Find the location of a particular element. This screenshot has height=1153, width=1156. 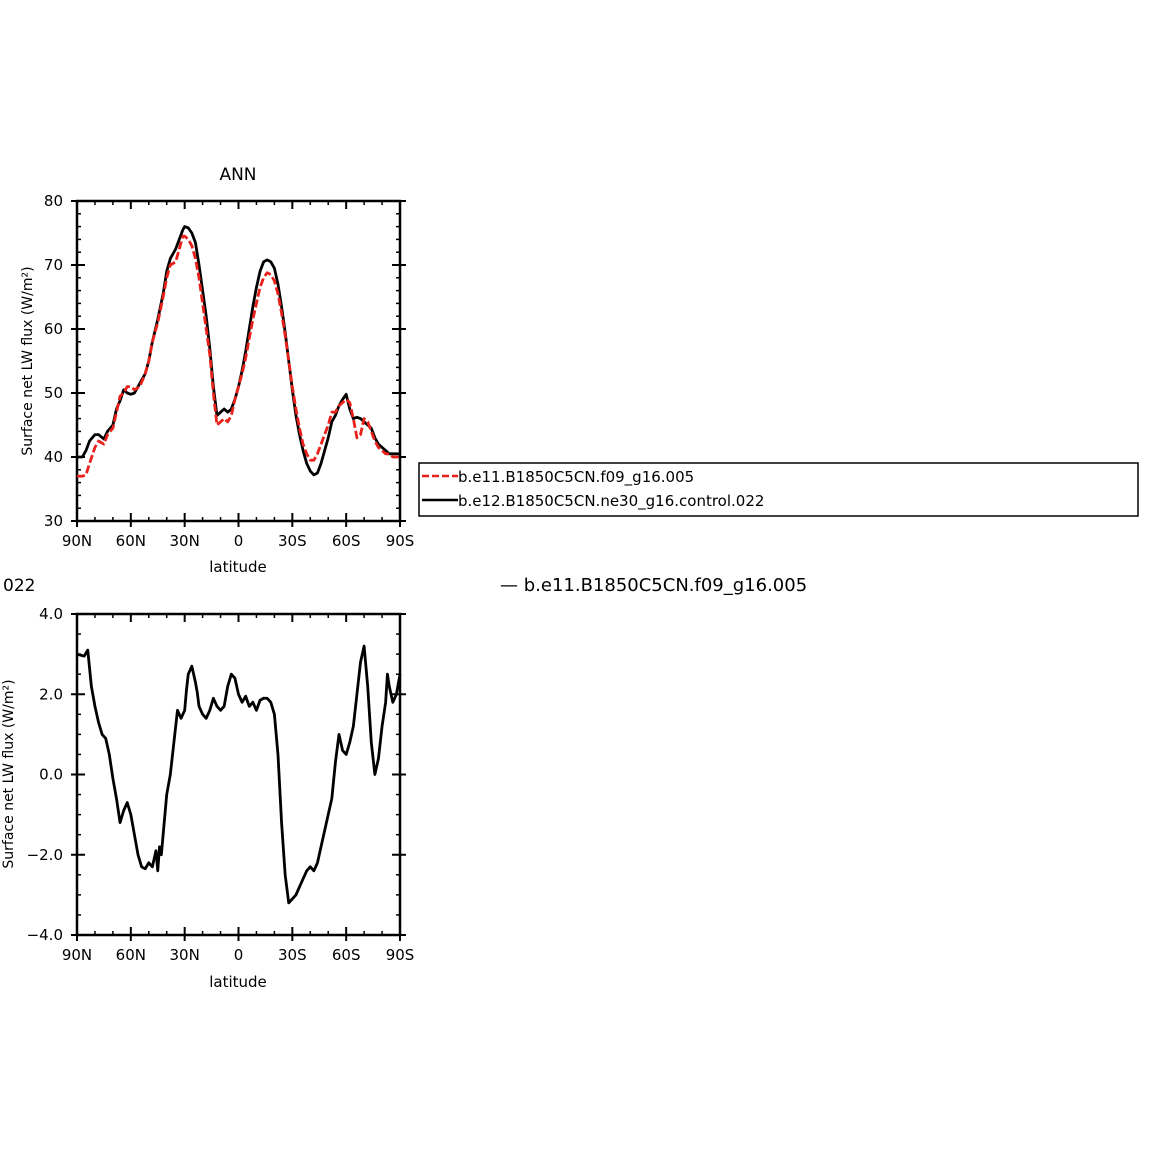

y-axis-label: Surface net LW flux (W/m²) is located at coordinates (28, 360).